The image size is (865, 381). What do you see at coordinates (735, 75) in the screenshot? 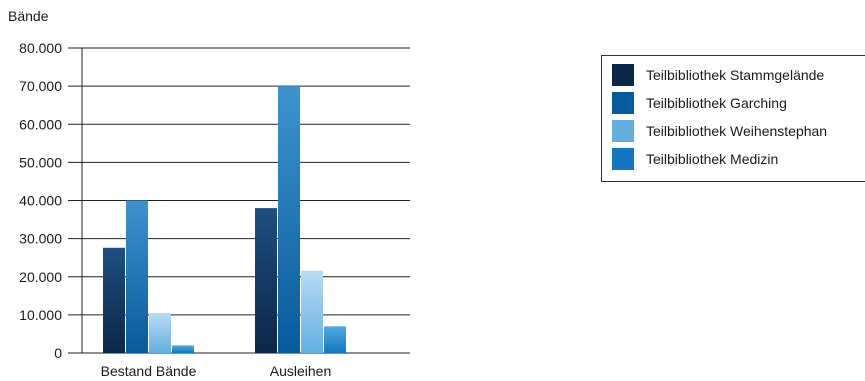
I see `legend-label: Teilbibliothek Stammgelände` at bounding box center [735, 75].